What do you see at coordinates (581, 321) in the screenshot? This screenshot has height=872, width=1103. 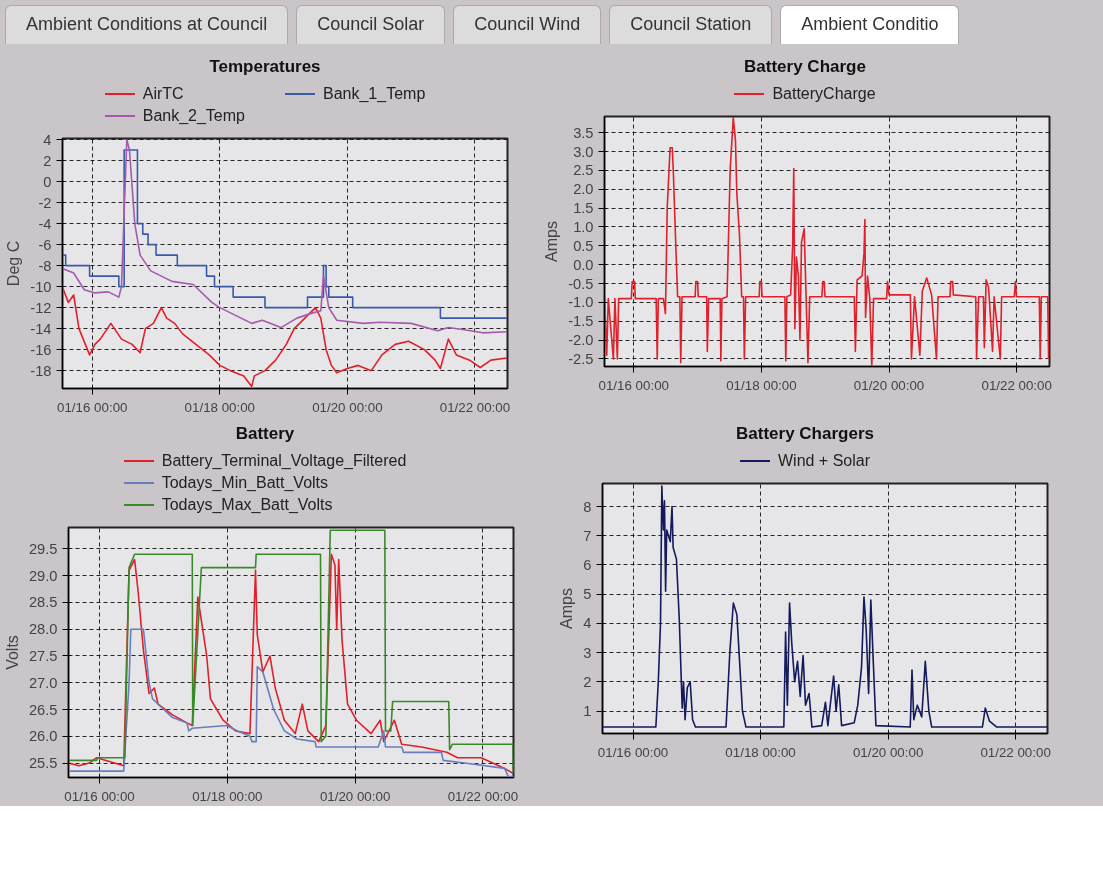 I see `y-tick-label: -1.5` at bounding box center [581, 321].